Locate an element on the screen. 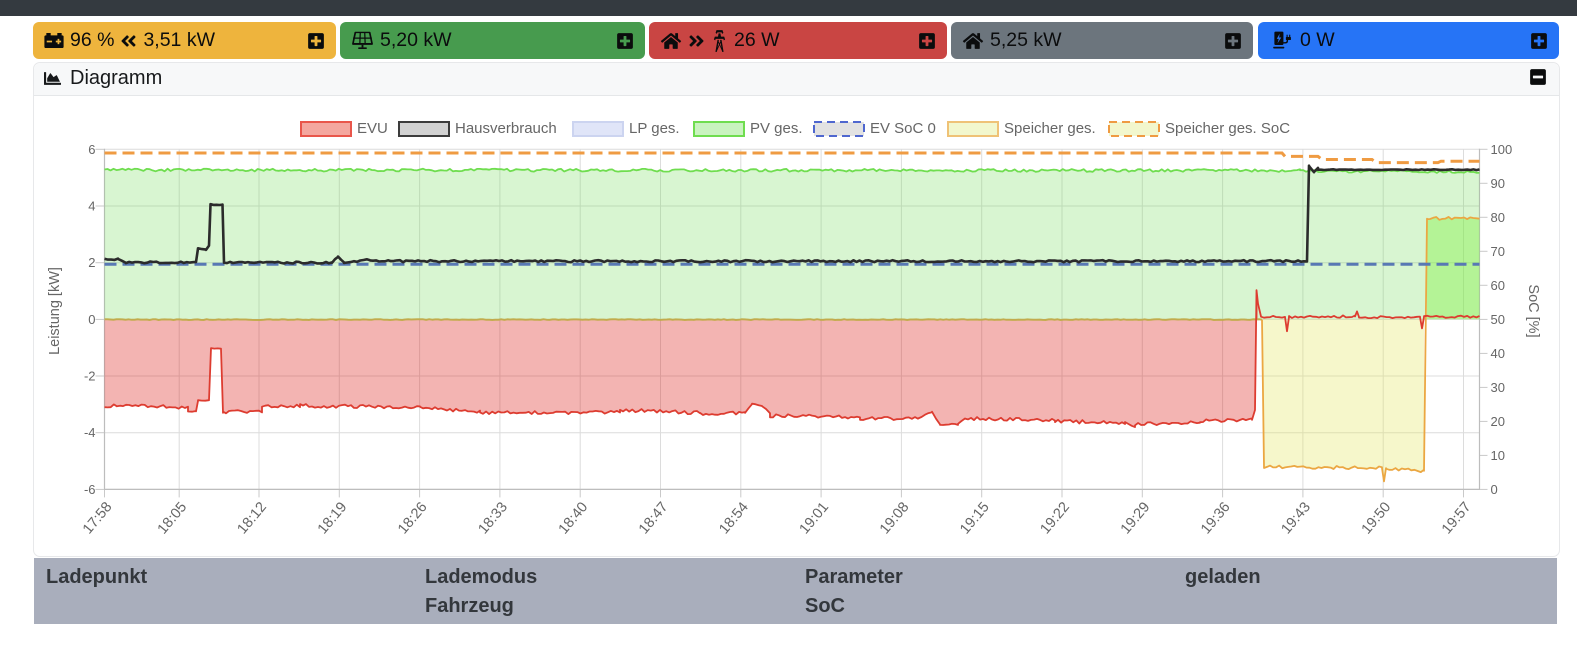  svg-text: -6 is located at coordinates (90, 489).